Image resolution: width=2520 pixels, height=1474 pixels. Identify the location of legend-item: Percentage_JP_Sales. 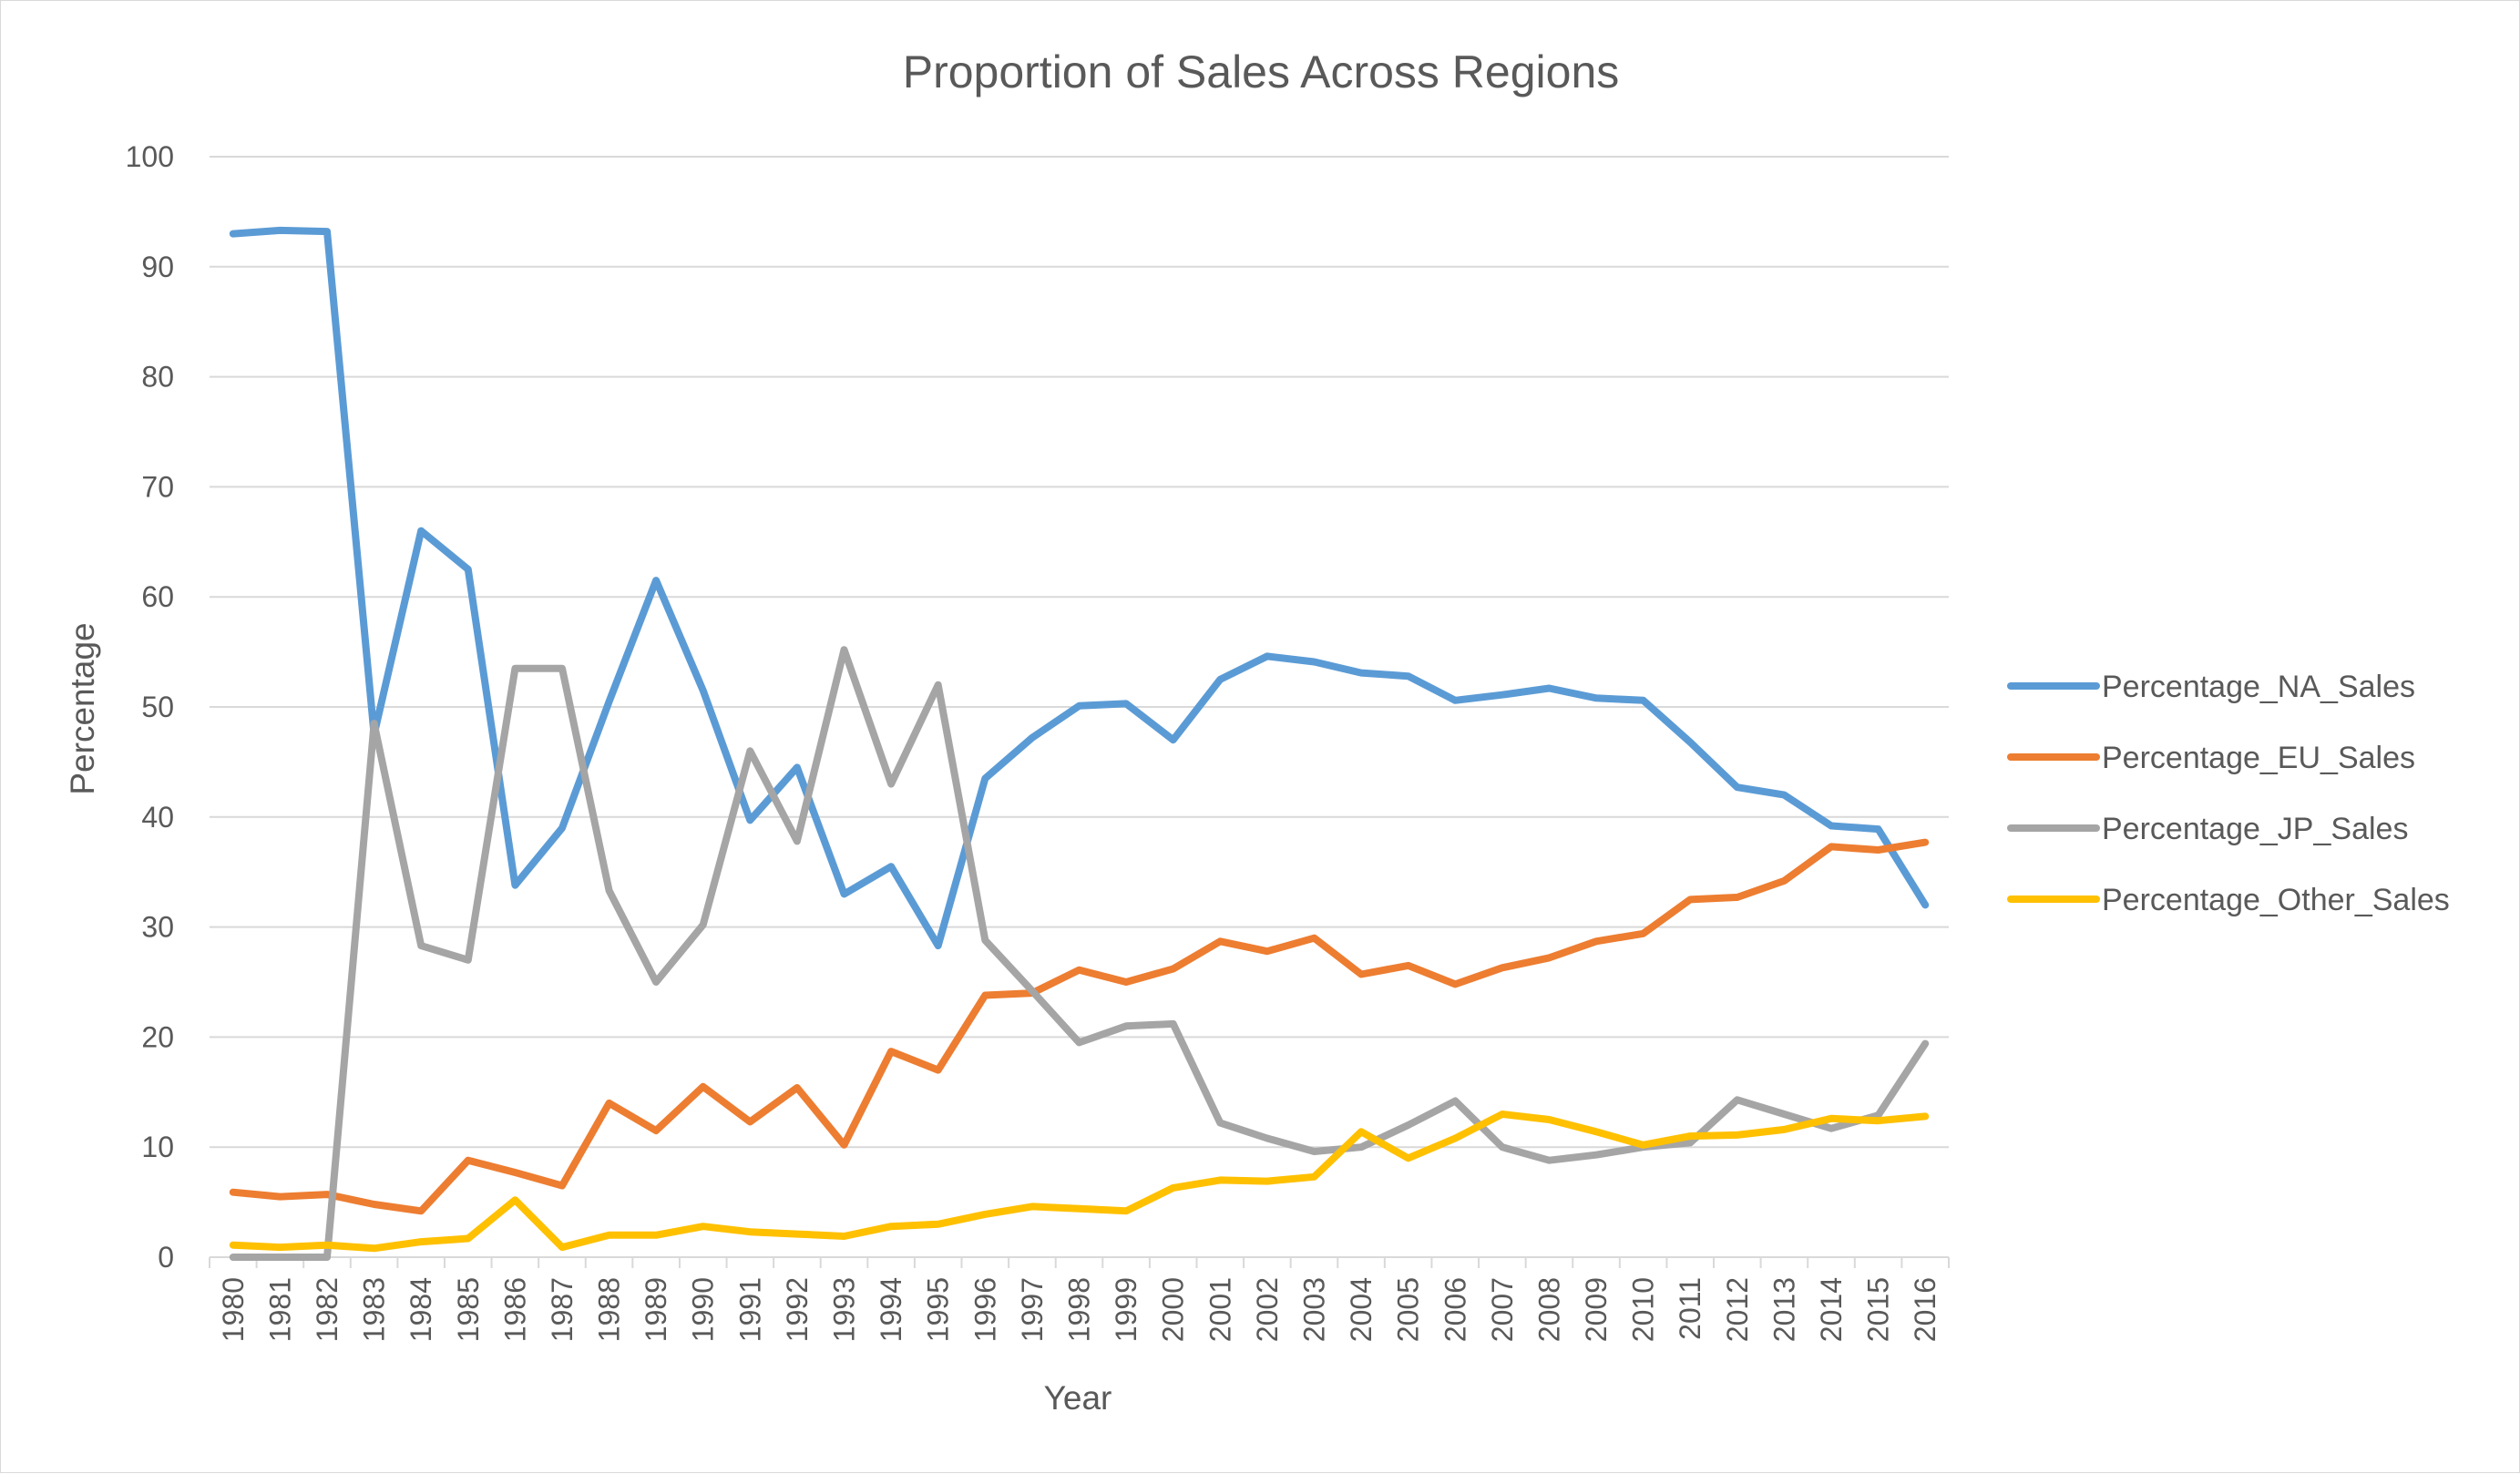
(2207, 829).